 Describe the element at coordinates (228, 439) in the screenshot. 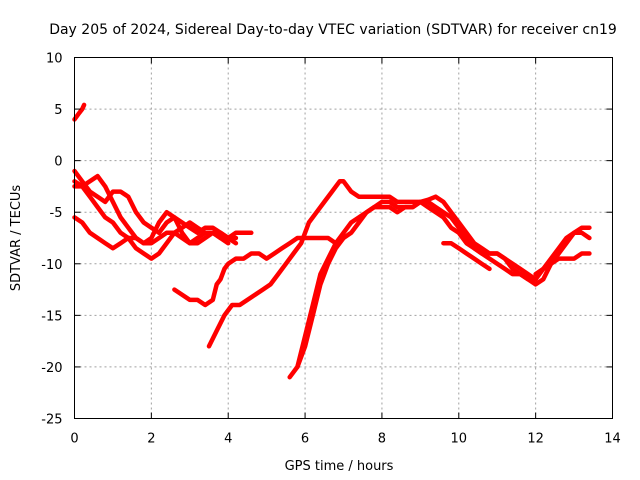

I see `x-tick-label: 4` at that location.